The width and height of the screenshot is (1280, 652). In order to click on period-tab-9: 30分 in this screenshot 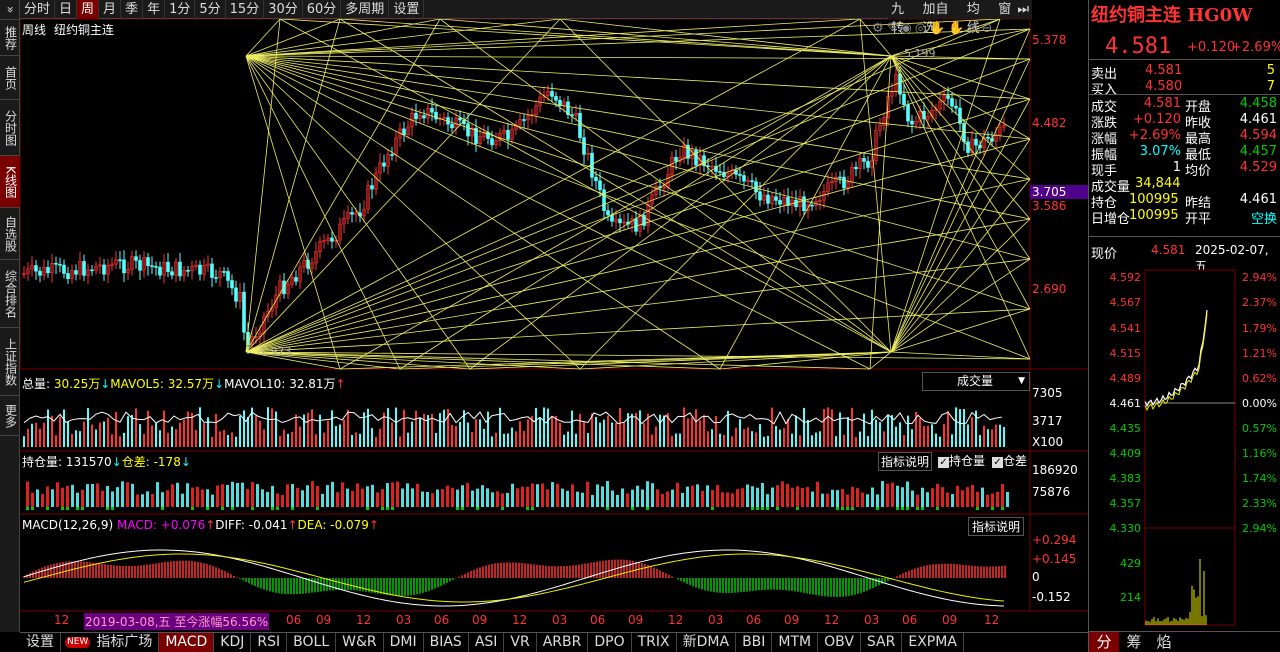, I will do `click(283, 9)`.